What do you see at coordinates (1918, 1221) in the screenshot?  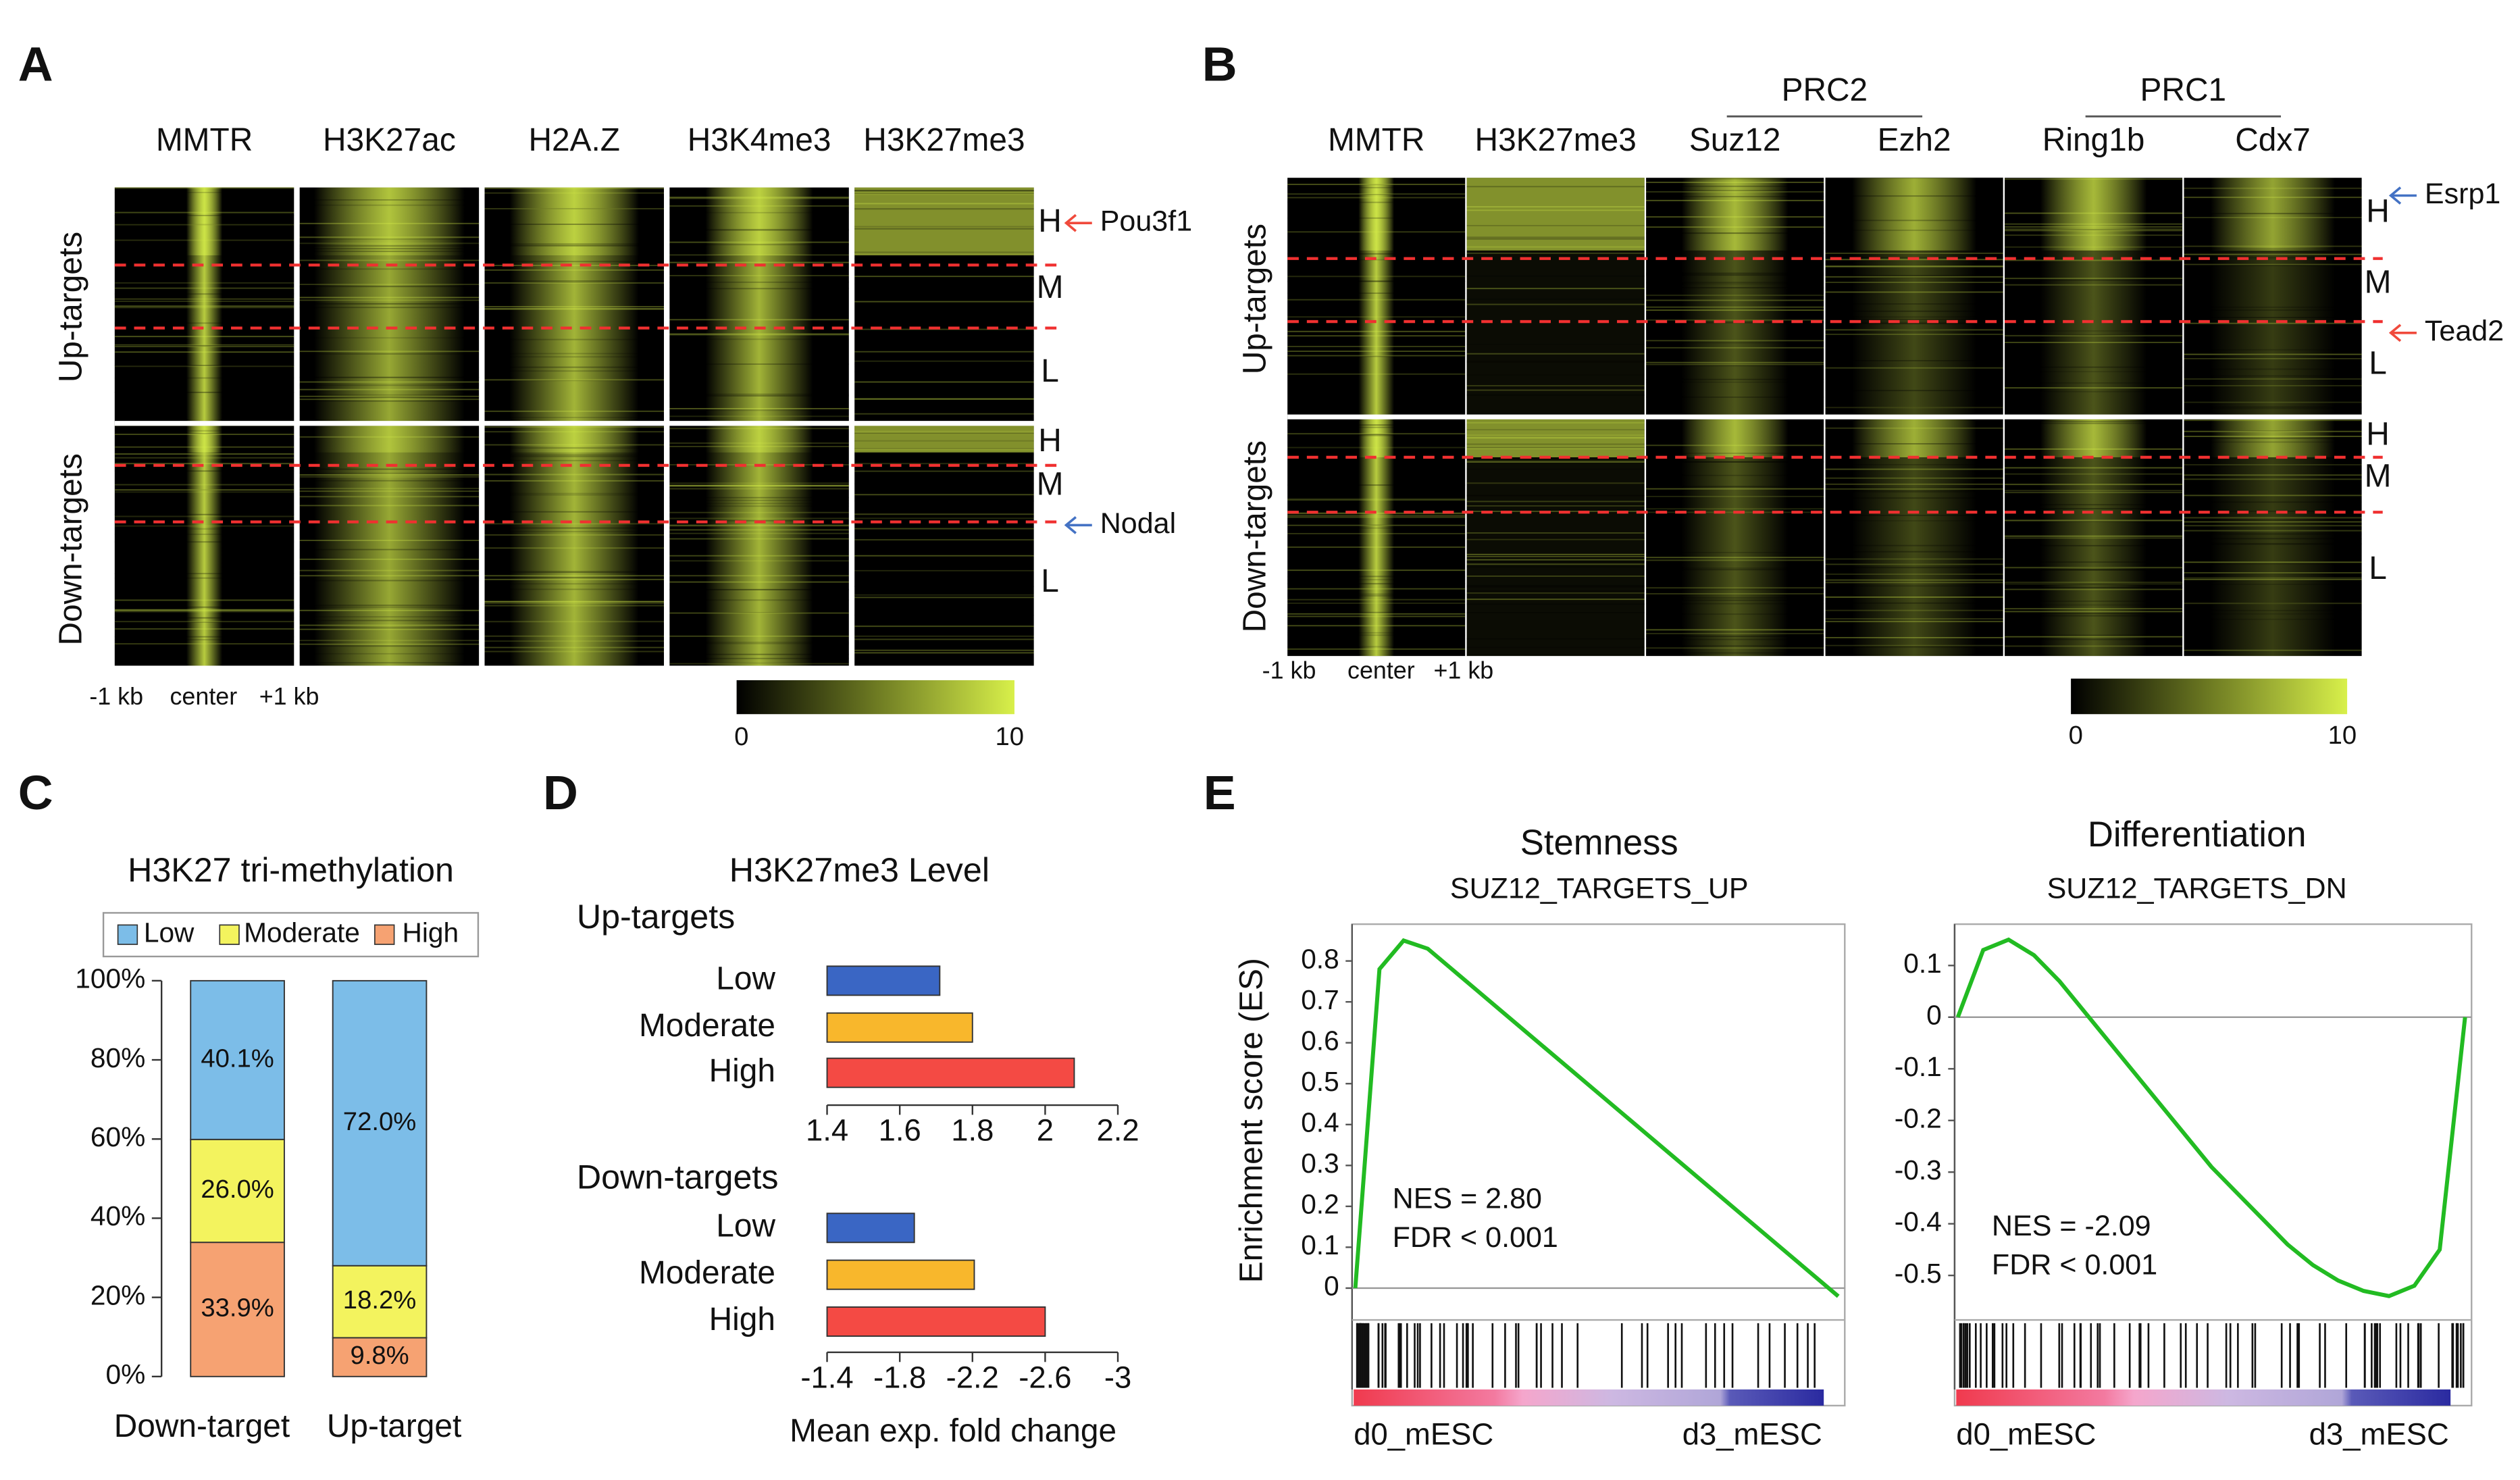 I see `y-tick-label: -0.4` at bounding box center [1918, 1221].